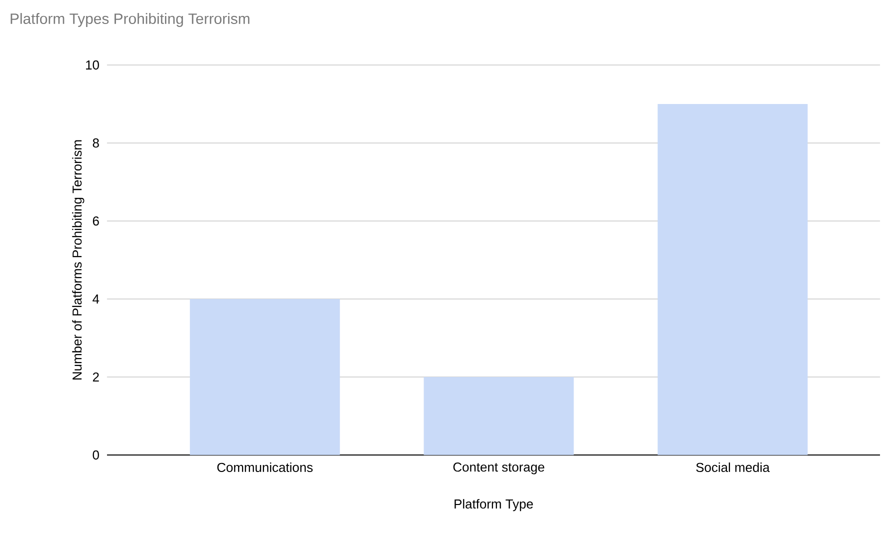 Image resolution: width=883 pixels, height=539 pixels. I want to click on y-tick-label: 4, so click(96, 299).